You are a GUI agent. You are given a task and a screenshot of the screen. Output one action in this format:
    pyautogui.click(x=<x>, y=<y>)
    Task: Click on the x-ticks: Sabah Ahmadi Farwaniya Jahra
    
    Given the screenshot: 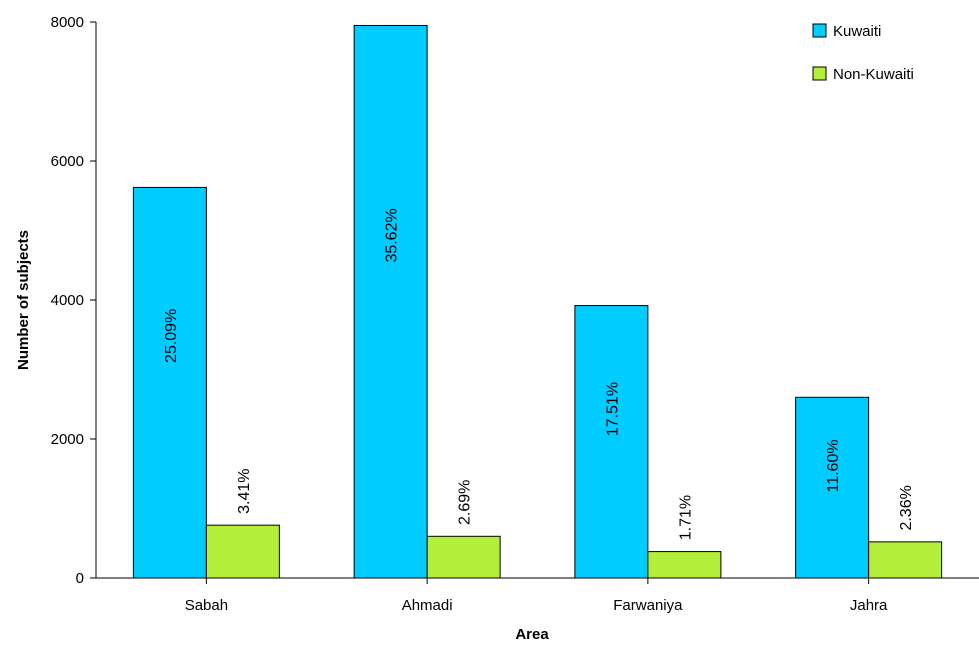 What is the action you would take?
    pyautogui.click(x=536, y=596)
    